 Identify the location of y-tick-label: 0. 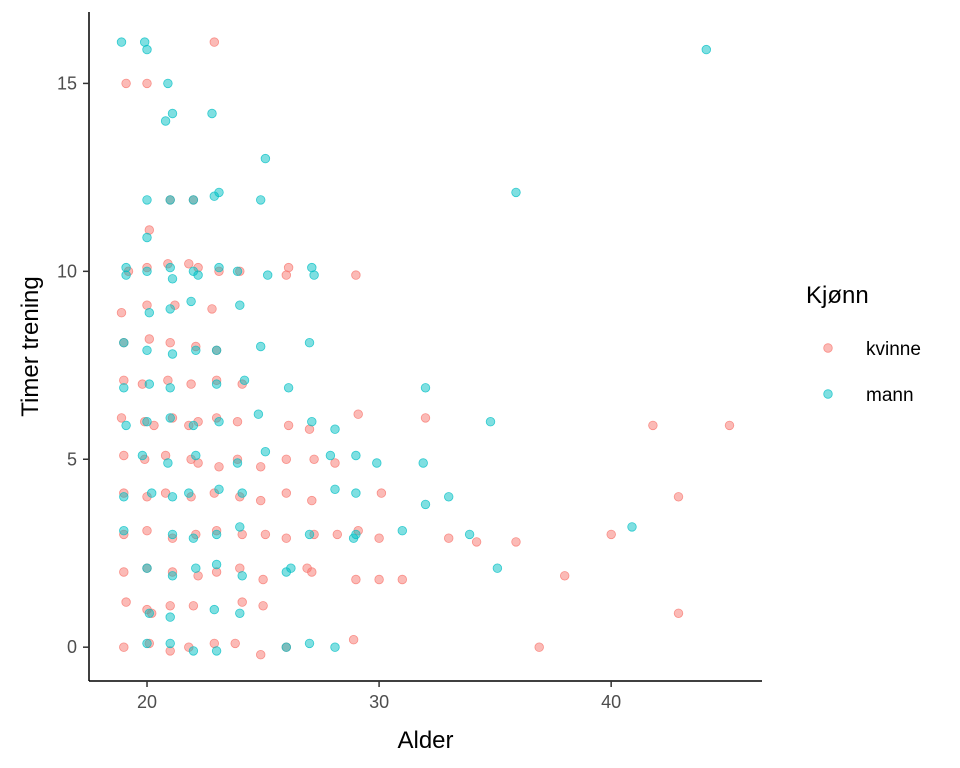
(72, 647).